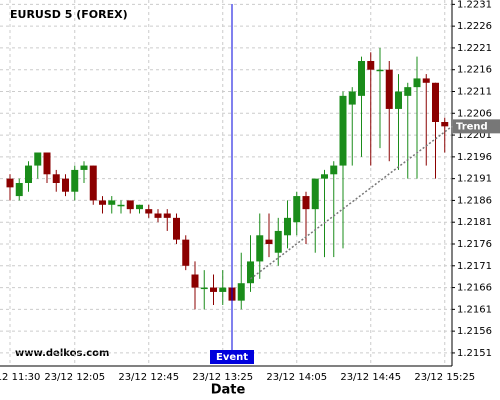 The height and width of the screenshot is (400, 500). I want to click on trend-label-bg, so click(476, 126).